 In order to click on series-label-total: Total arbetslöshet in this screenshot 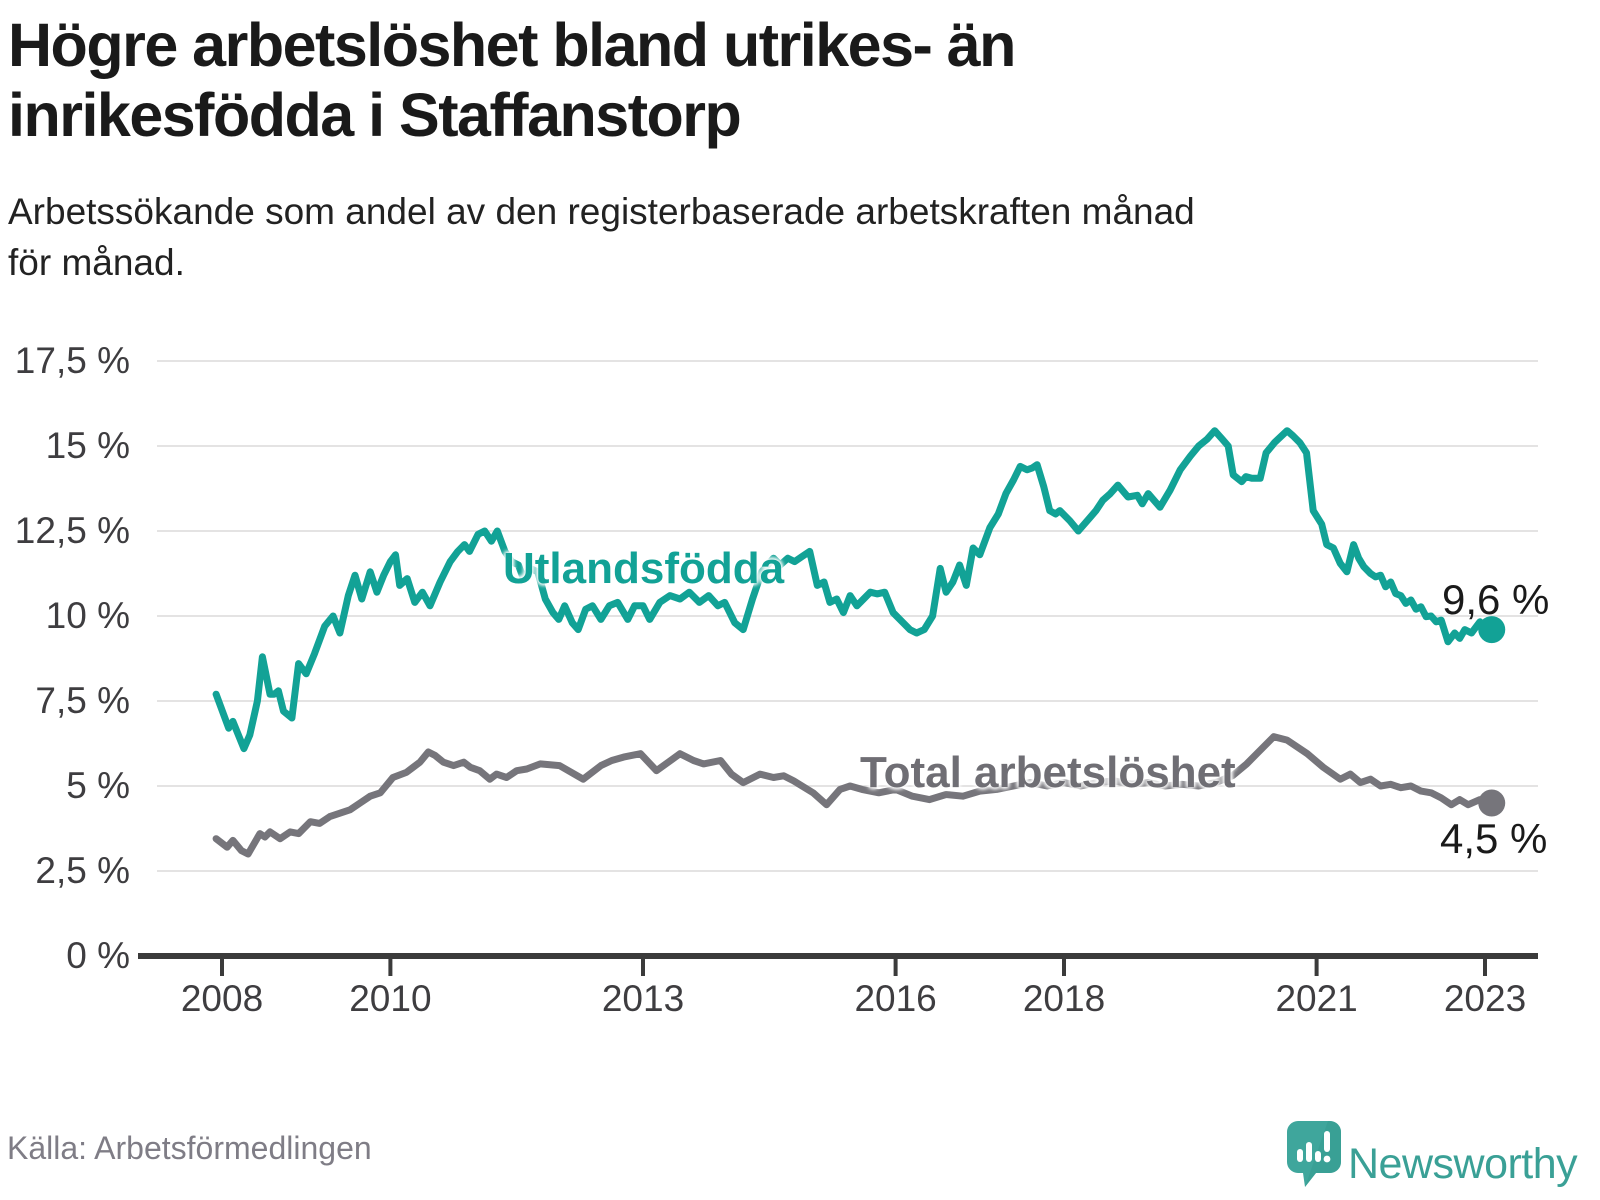, I will do `click(1048, 772)`.